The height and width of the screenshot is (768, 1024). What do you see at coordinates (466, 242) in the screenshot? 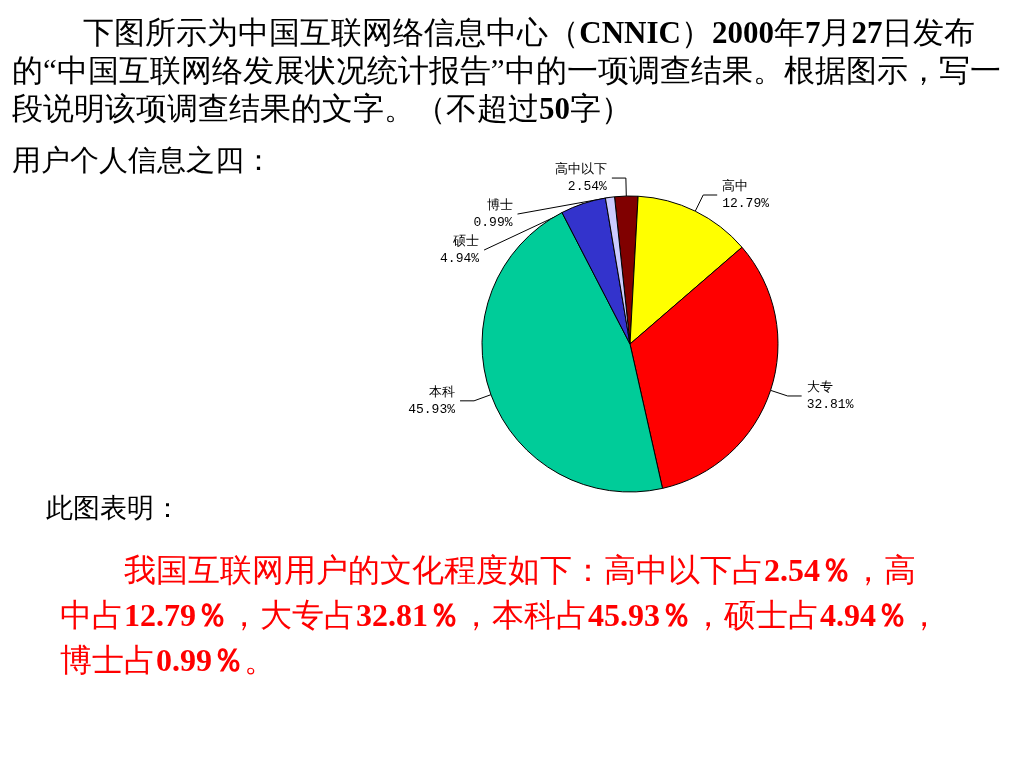
I see `slice-label: 硕士` at bounding box center [466, 242].